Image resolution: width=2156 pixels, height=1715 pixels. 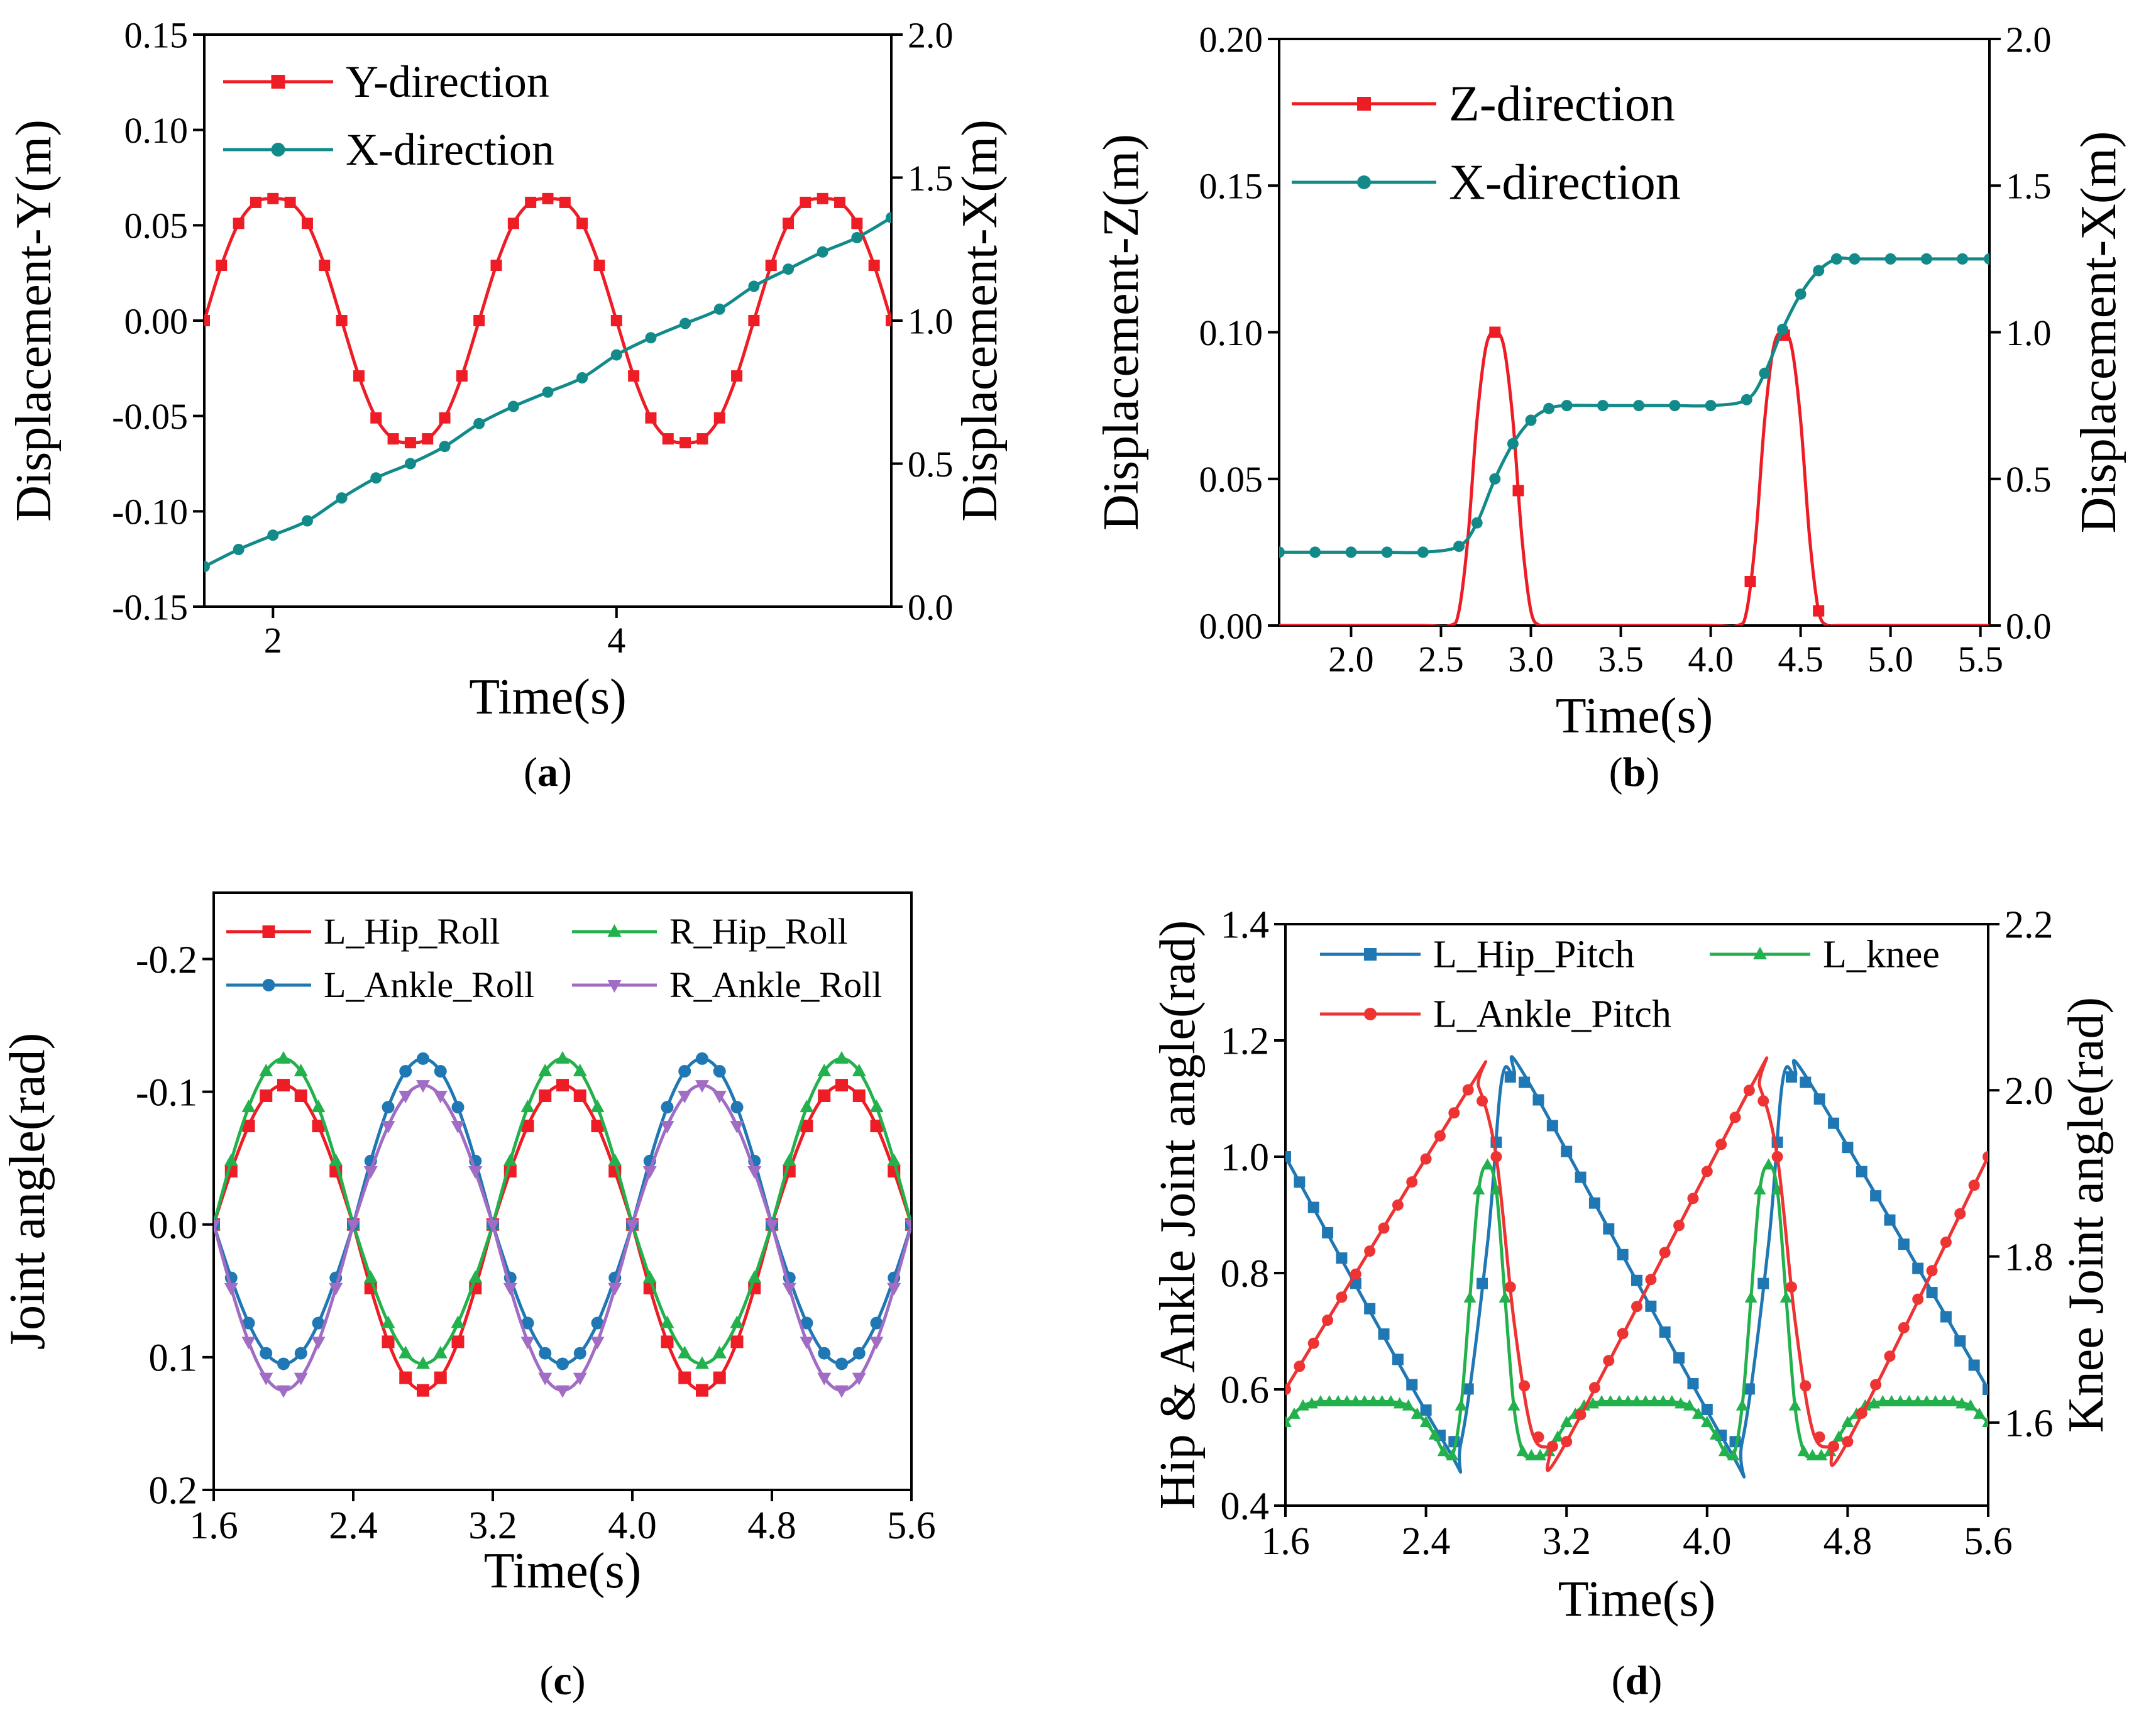 What do you see at coordinates (2029, 926) in the screenshot?
I see `y-right-tick-label-d: 2.2` at bounding box center [2029, 926].